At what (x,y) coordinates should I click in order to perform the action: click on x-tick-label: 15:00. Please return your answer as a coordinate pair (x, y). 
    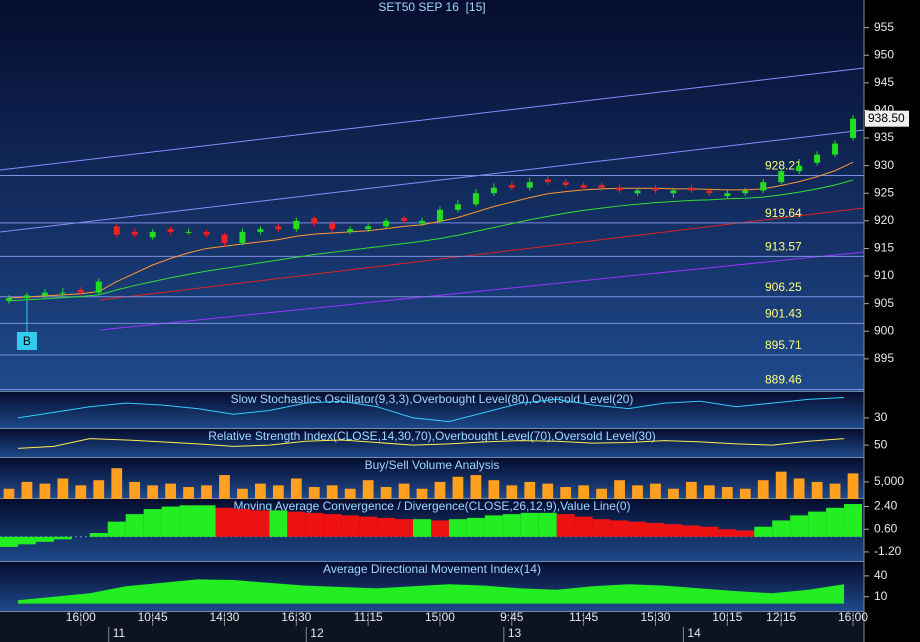
    Looking at the image, I should click on (440, 617).